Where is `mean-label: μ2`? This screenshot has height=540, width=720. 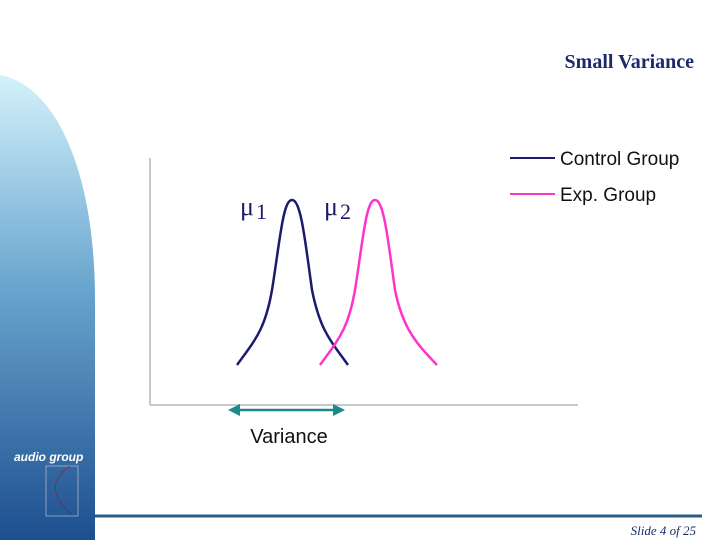 mean-label: μ2 is located at coordinates (337, 208).